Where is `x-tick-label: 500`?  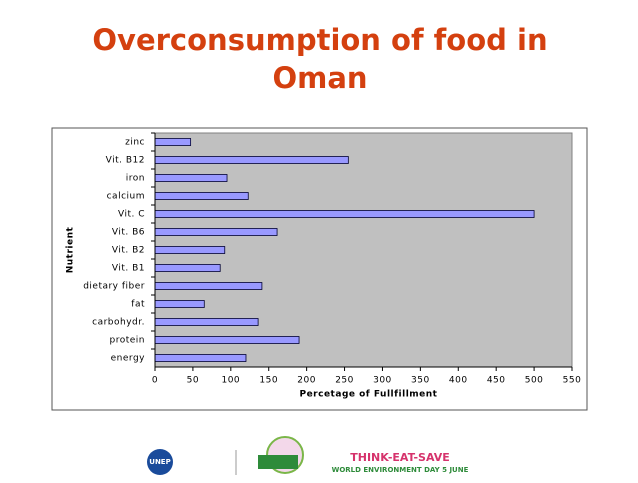
x-tick-label: 500 is located at coordinates (534, 381).